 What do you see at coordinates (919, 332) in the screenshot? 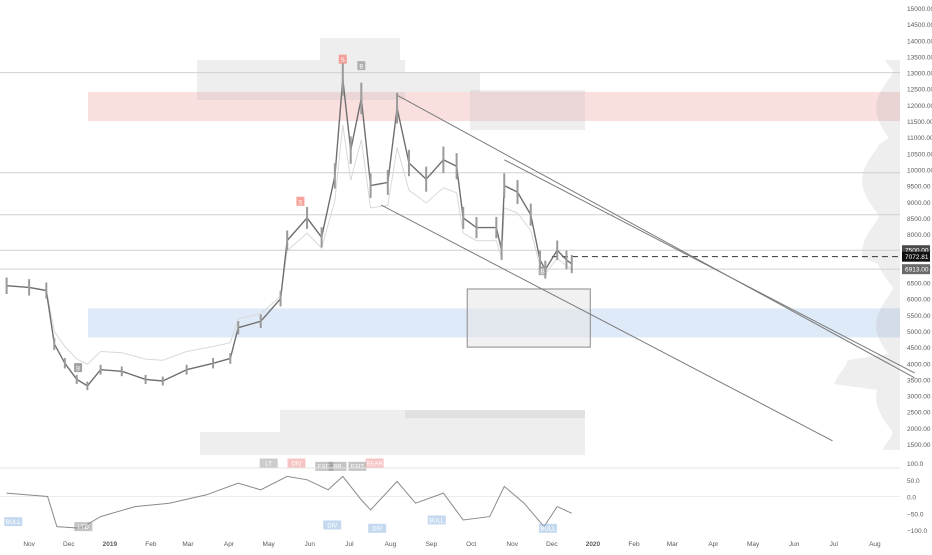
I see `price-axis-tick-label: 5000.00` at bounding box center [919, 332].